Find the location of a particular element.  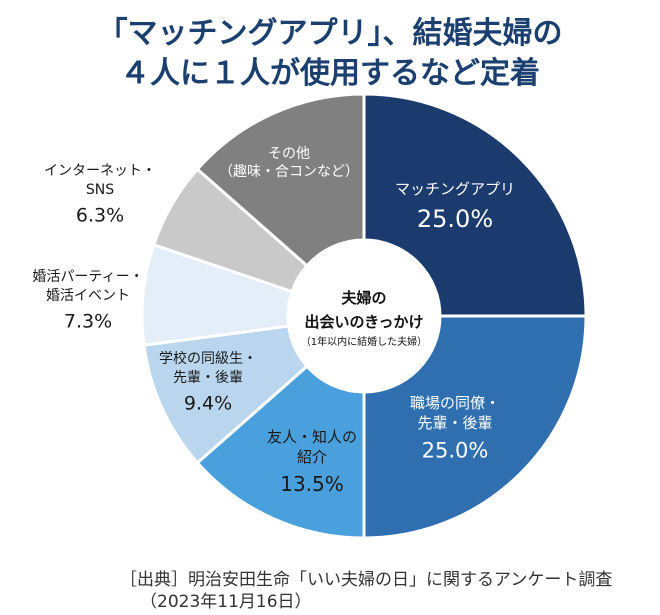

slice-value-3: 13.5% is located at coordinates (312, 484).